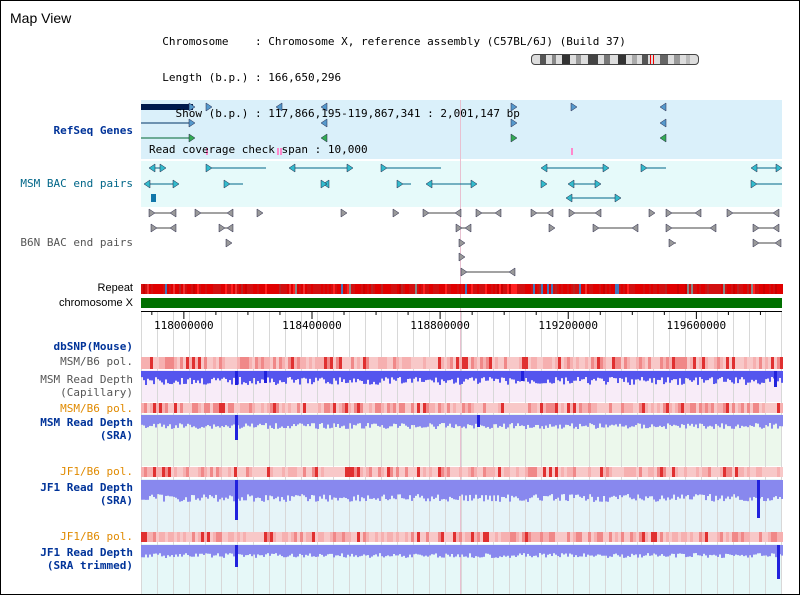 This screenshot has width=800, height=595. Describe the element at coordinates (258, 149) in the screenshot. I see `span-row: Read coverage check span : 10,000` at that location.